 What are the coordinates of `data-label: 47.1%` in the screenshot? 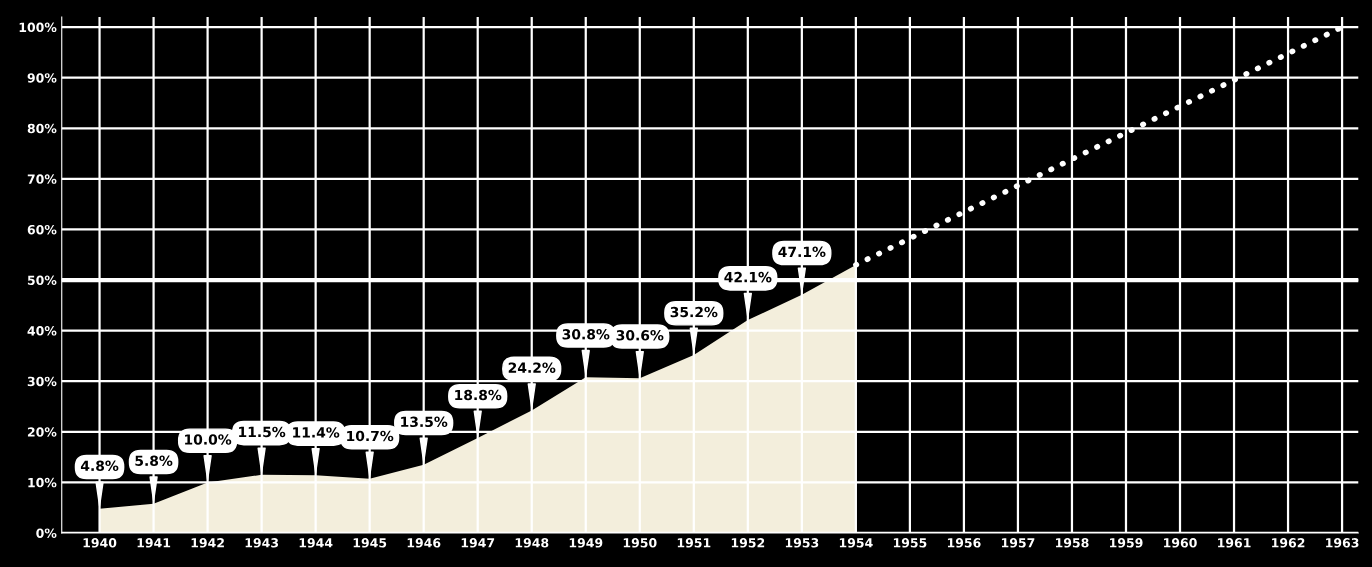 It's located at (802, 252).